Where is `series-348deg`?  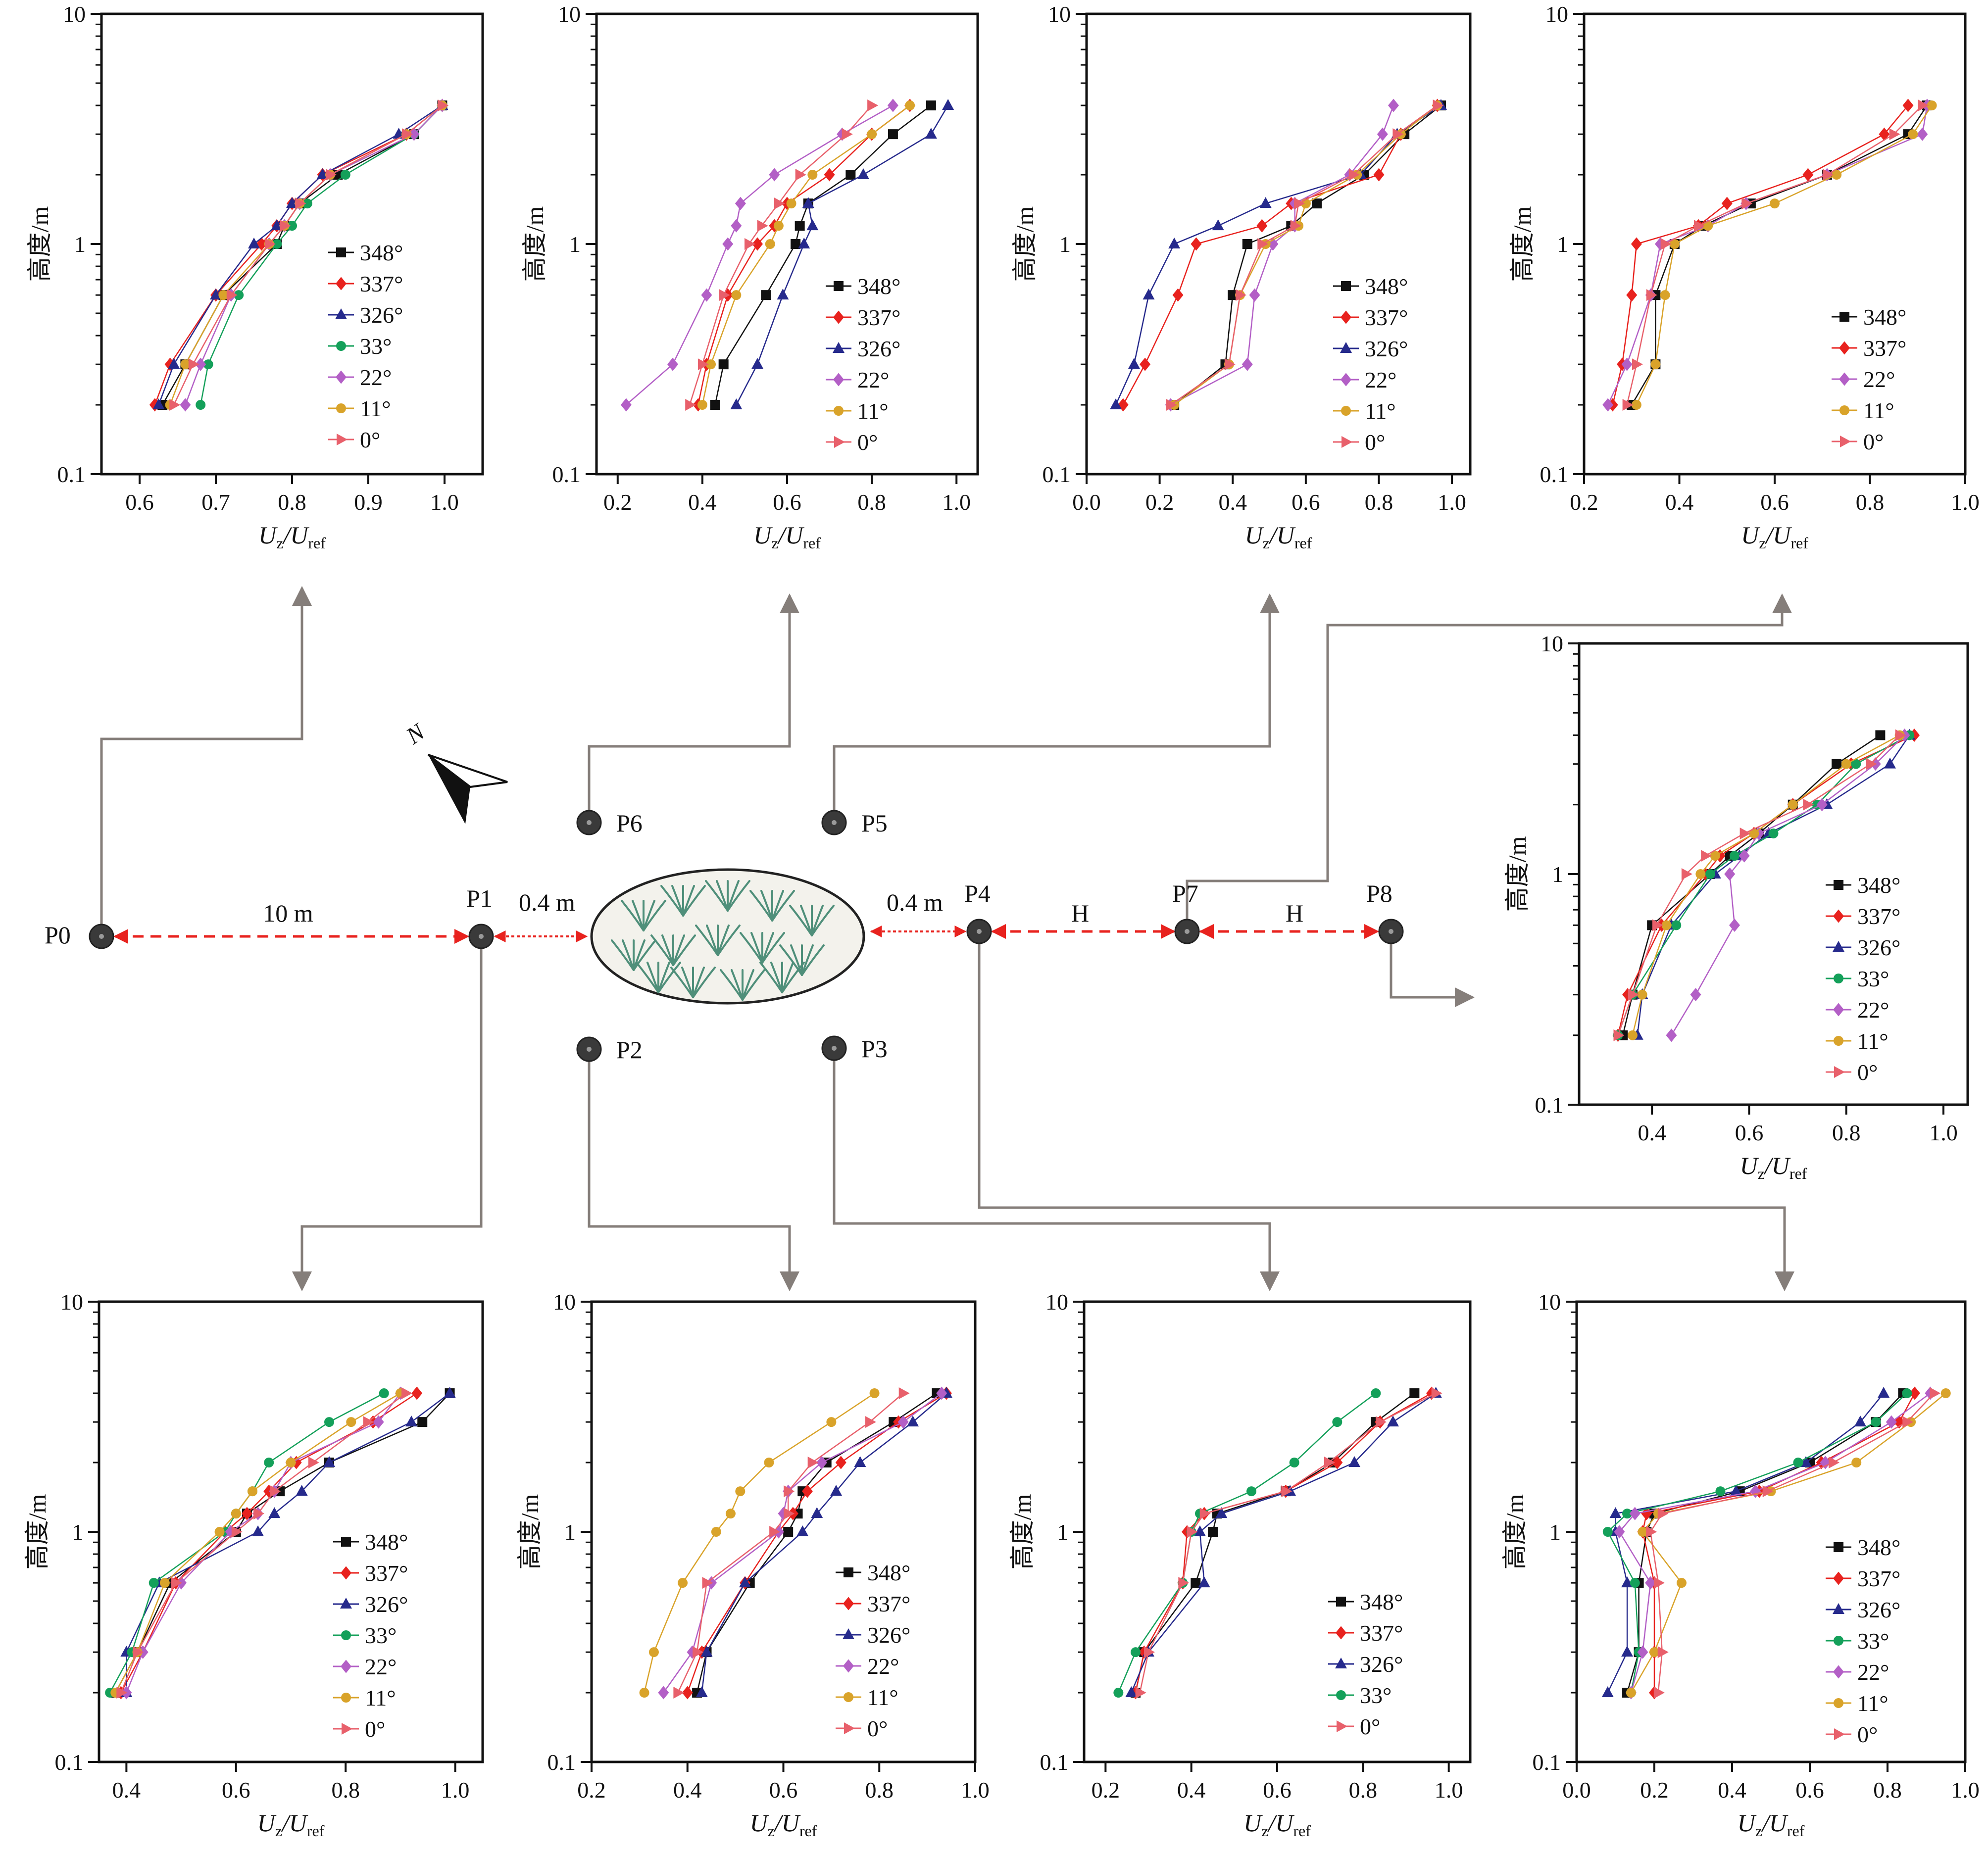
series-348deg is located at coordinates (1307, 255).